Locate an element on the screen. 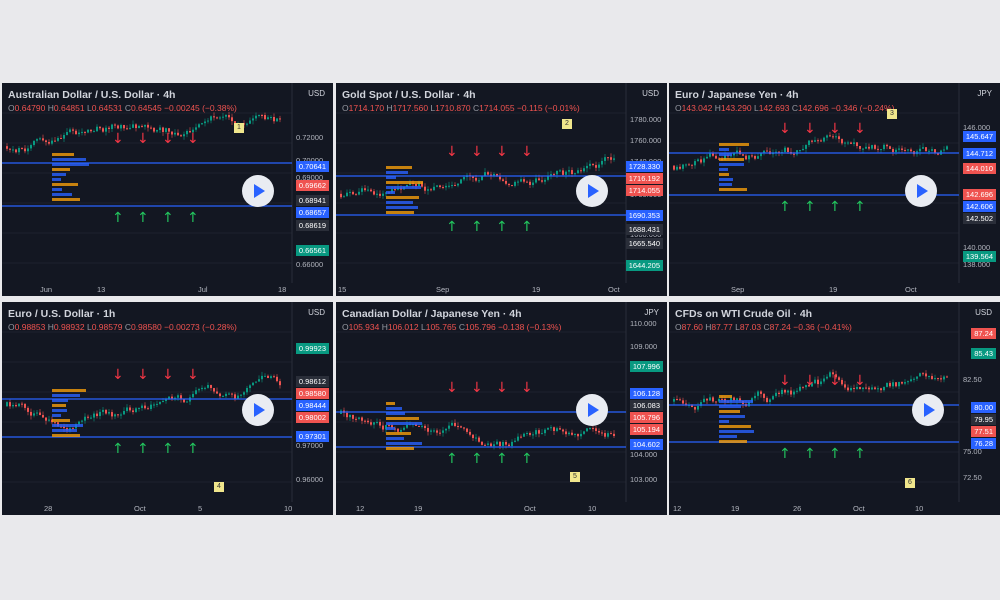 This screenshot has height=600, width=1000. ohlc-part: 143.290 is located at coordinates (736, 108).